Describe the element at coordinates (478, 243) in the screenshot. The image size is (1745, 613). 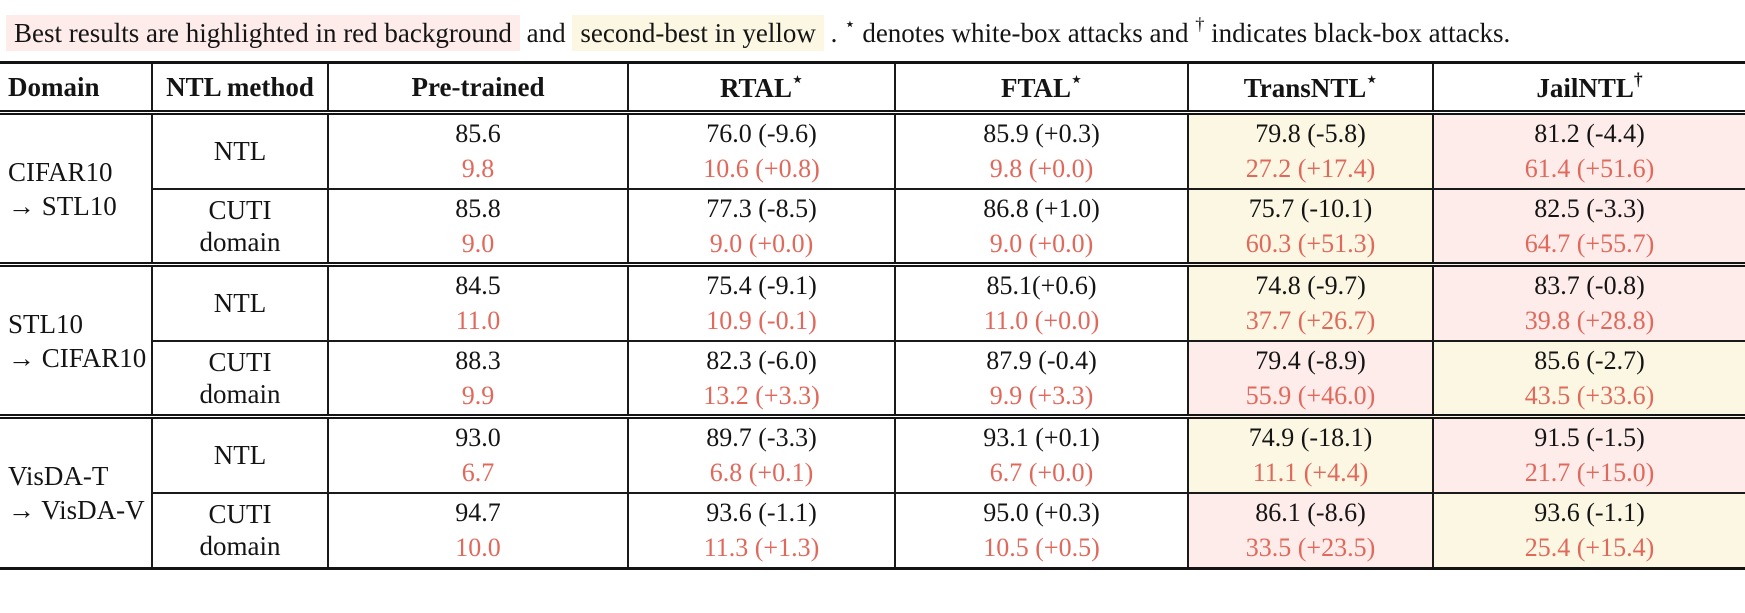
I see `attack-value: 9.0` at that location.